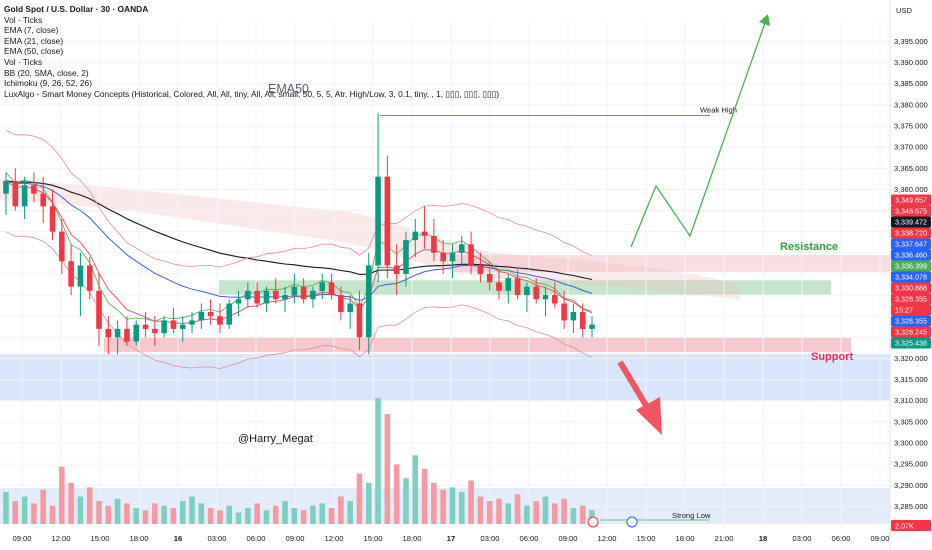 The width and height of the screenshot is (932, 550). What do you see at coordinates (911, 310) in the screenshot?
I see `price-badge: 15:27` at bounding box center [911, 310].